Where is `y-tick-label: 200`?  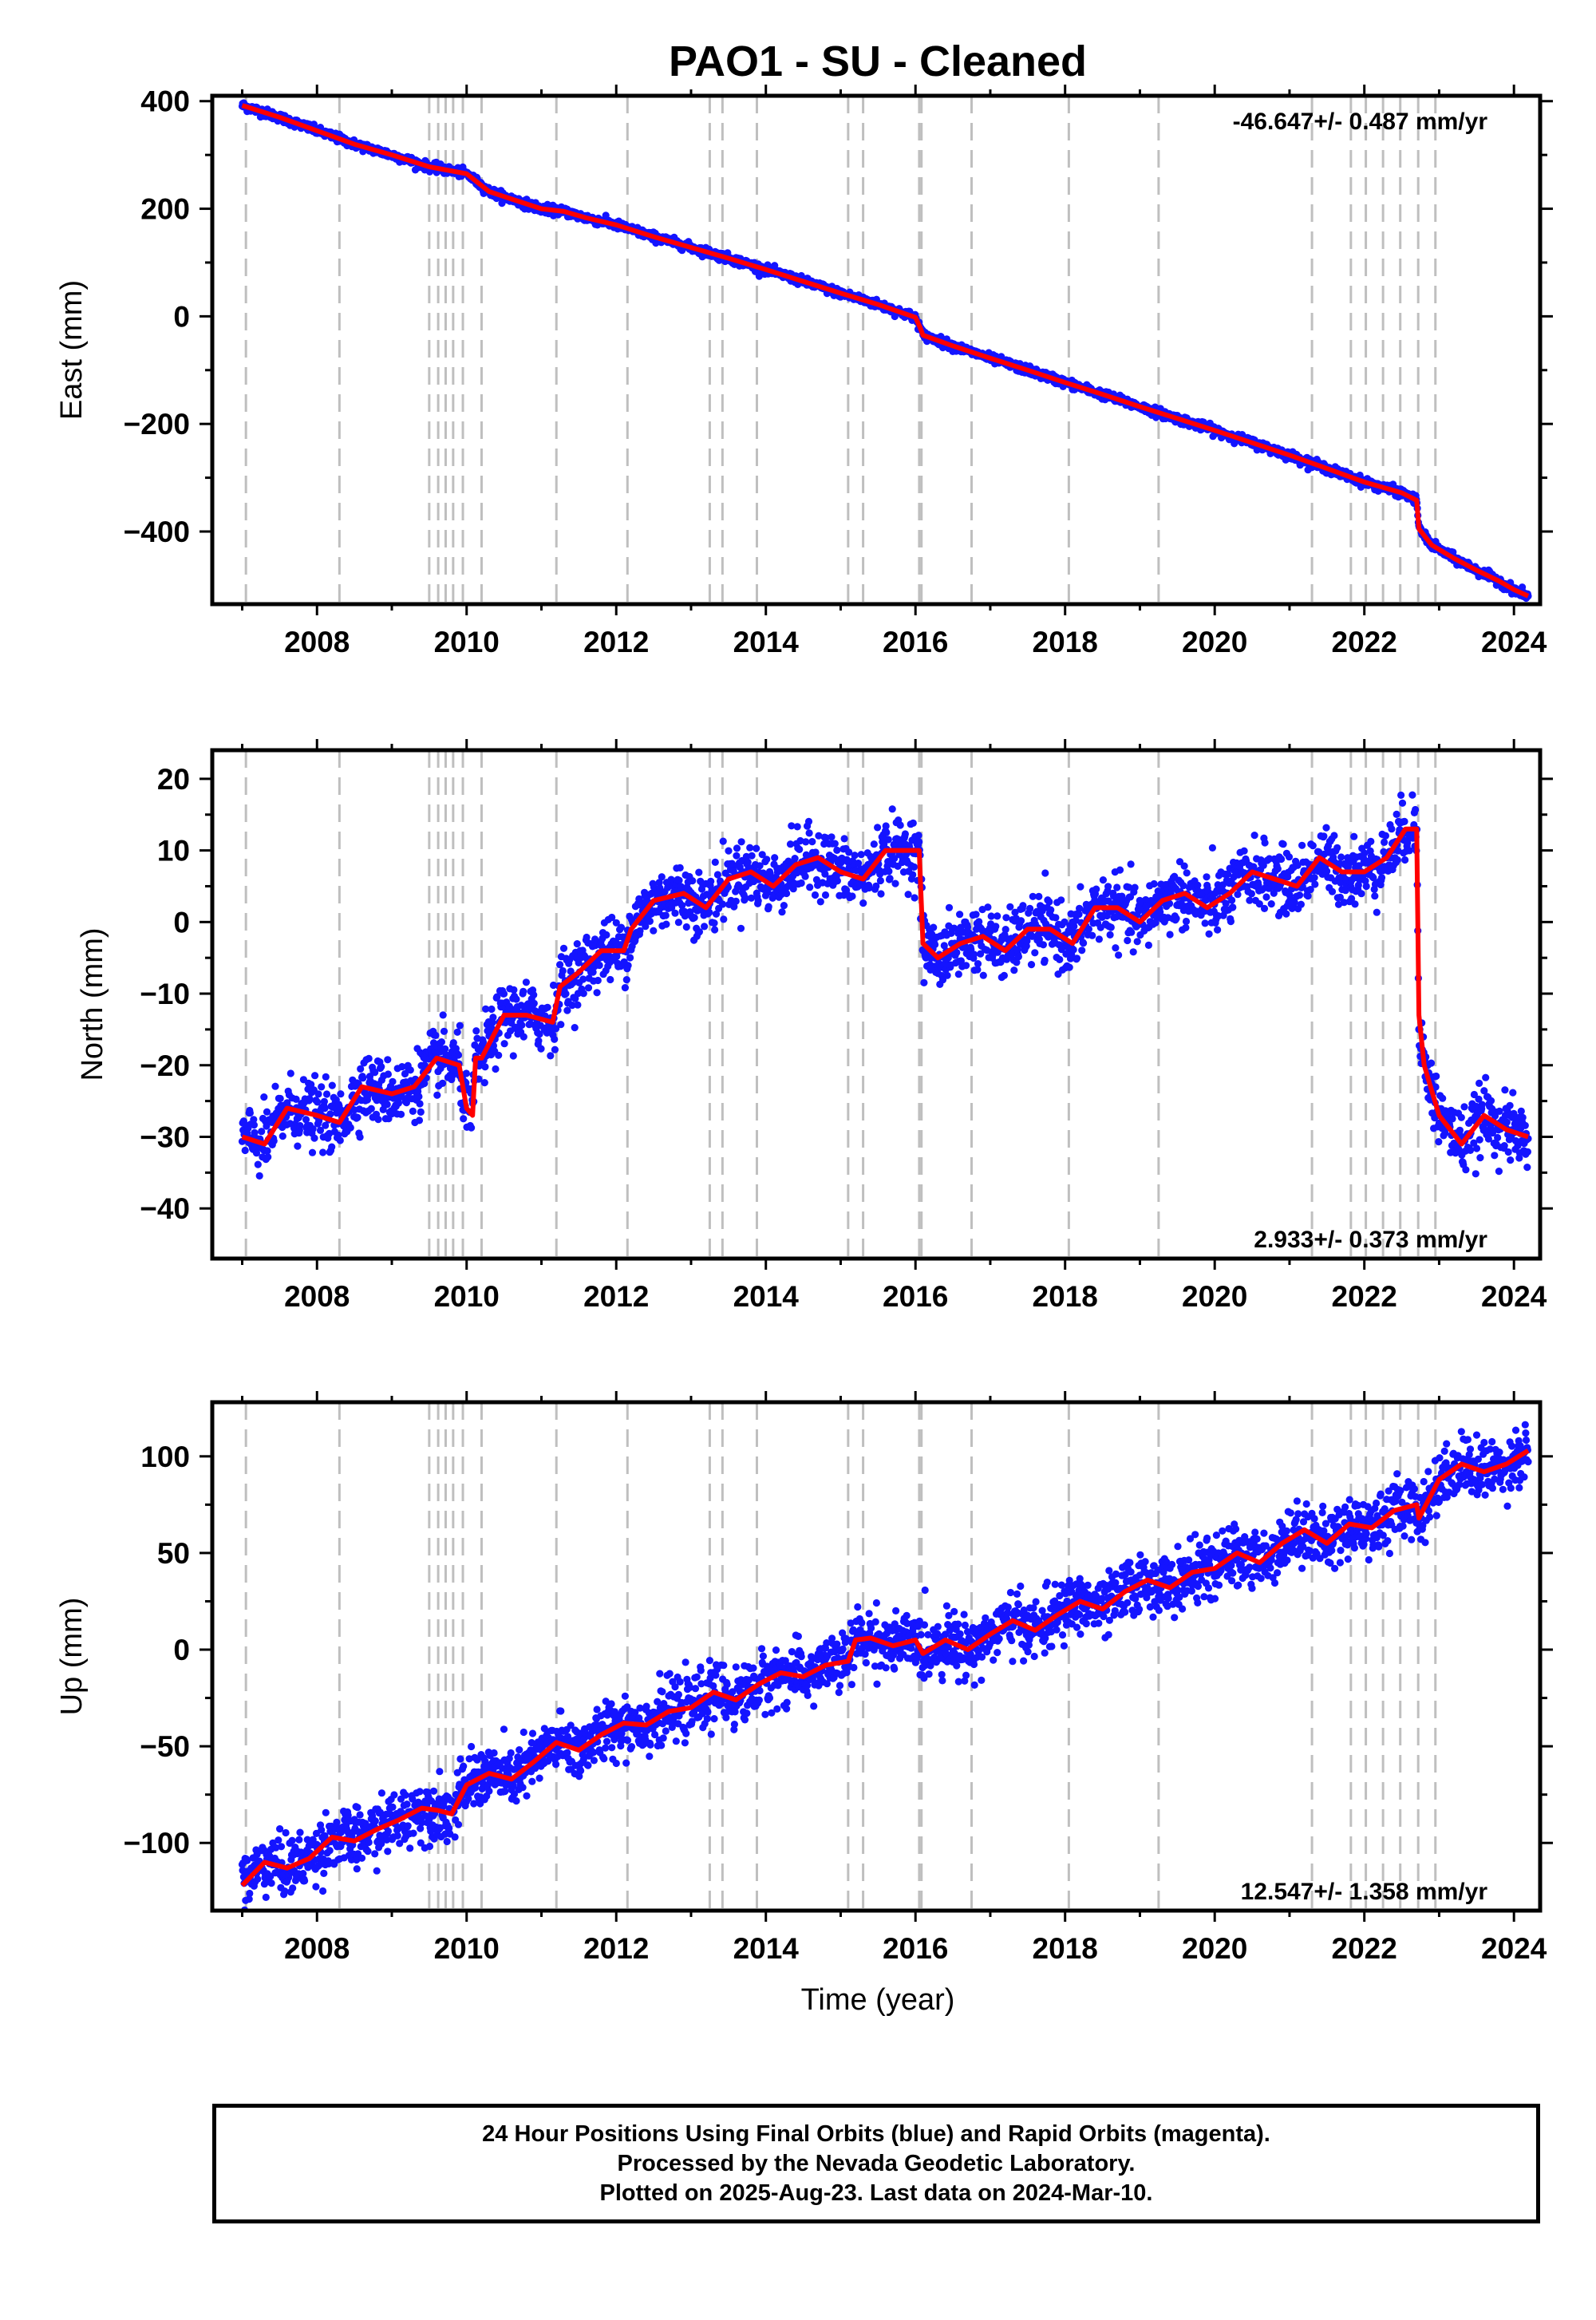 y-tick-label: 200 is located at coordinates (165, 209).